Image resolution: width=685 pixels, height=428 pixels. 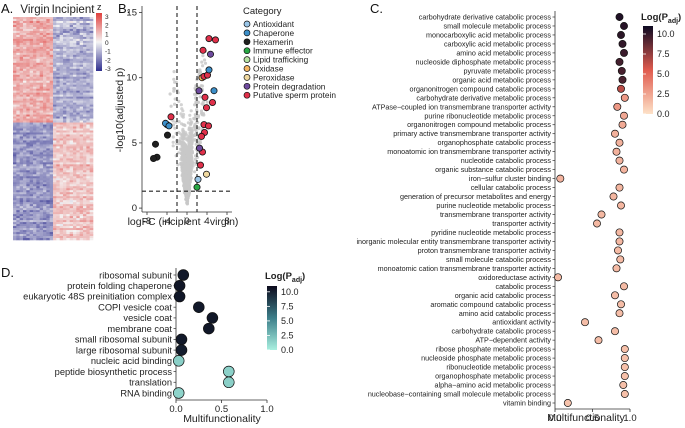 What do you see at coordinates (283, 51) in the screenshot?
I see `volcano-legend-label: Immune effector` at bounding box center [283, 51].